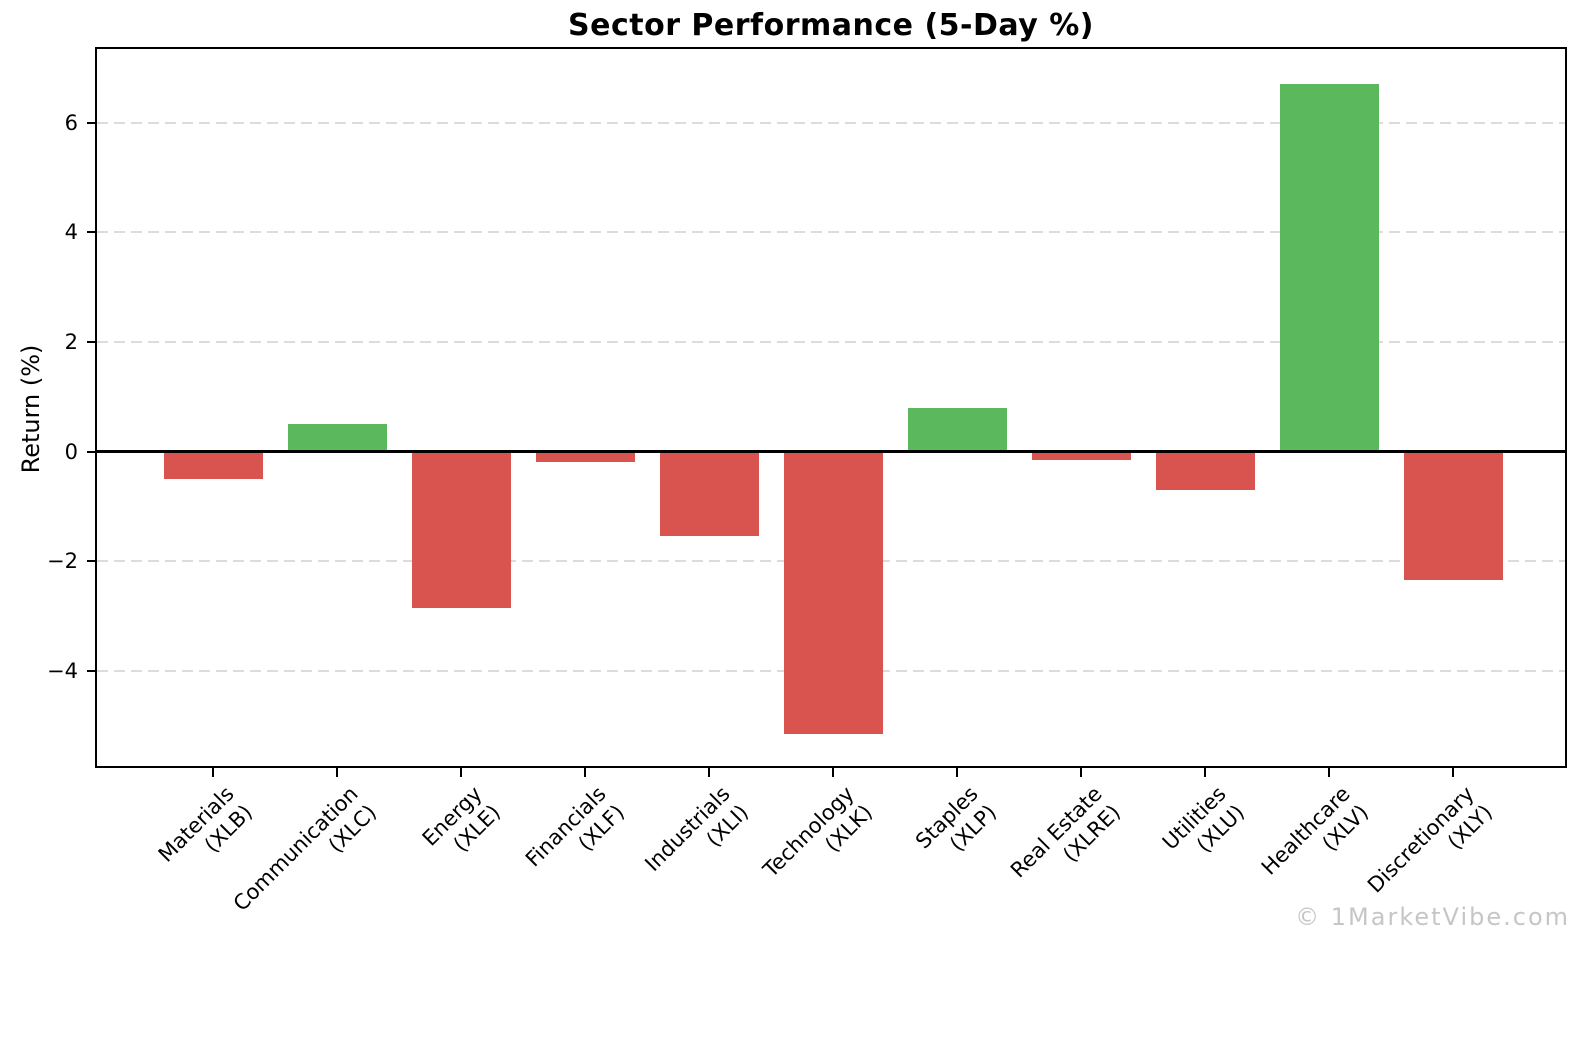  What do you see at coordinates (585, 457) in the screenshot?
I see `bar-xlf` at bounding box center [585, 457].